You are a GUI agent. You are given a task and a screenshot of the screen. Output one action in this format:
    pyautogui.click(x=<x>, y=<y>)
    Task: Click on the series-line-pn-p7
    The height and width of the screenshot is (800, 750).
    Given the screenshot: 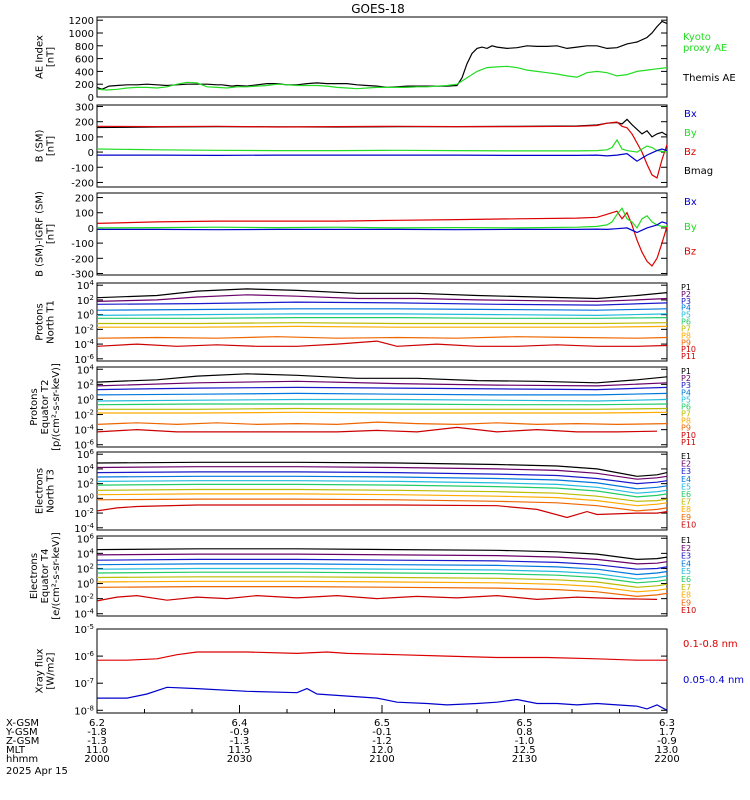 What is the action you would take?
    pyautogui.click(x=382, y=323)
    